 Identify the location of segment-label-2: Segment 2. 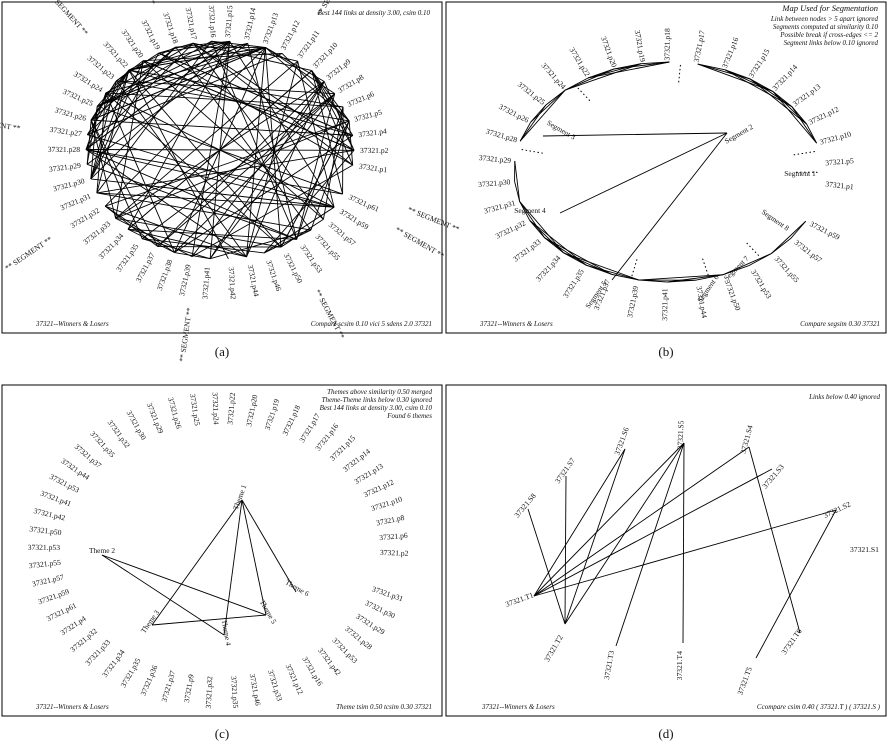
(739, 134).